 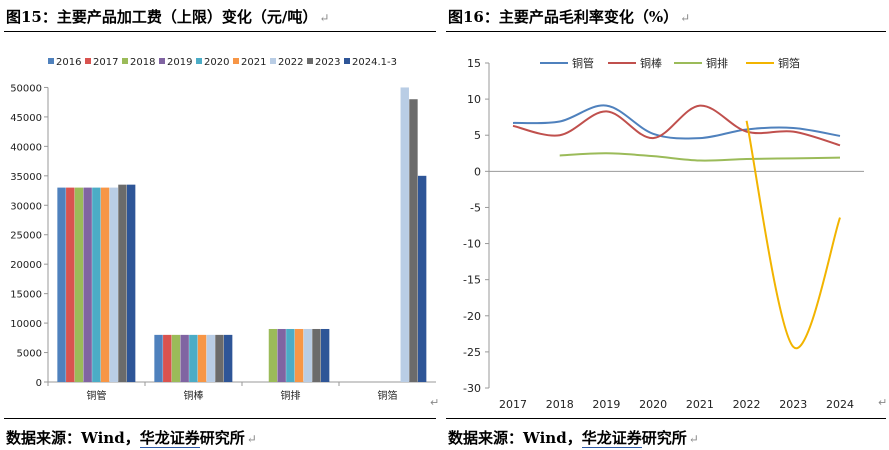 What do you see at coordinates (472, 244) in the screenshot?
I see `line-y-tick-label: -10` at bounding box center [472, 244].